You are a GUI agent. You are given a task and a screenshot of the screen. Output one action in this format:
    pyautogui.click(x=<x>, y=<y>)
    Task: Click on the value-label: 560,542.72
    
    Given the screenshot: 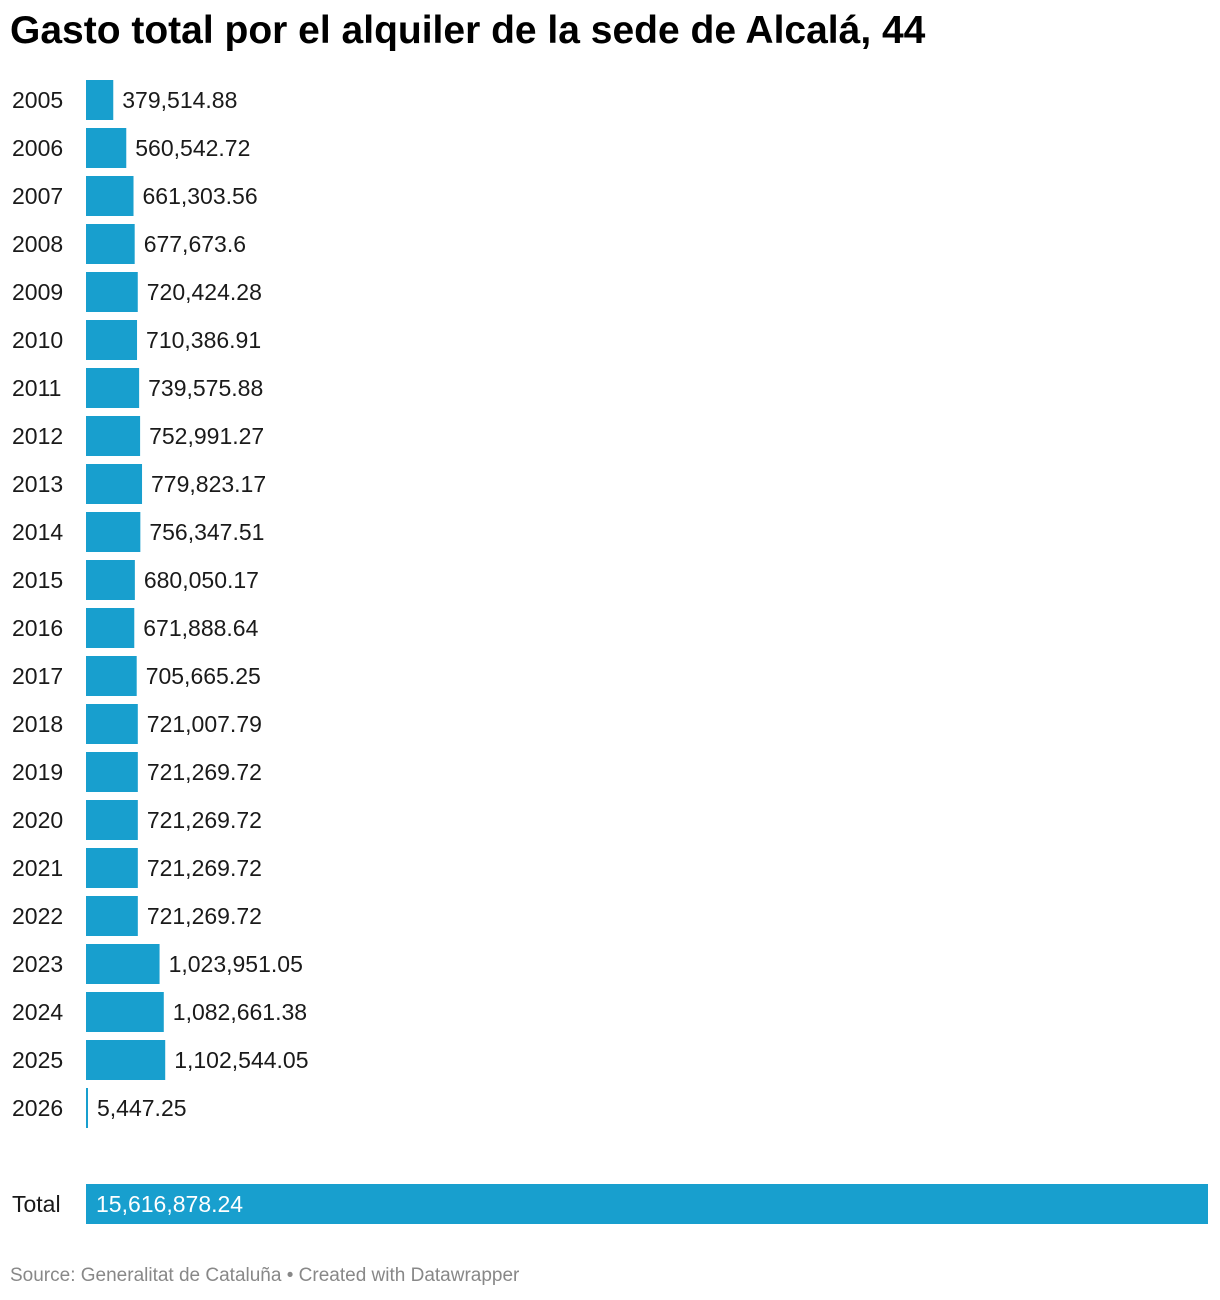 What is the action you would take?
    pyautogui.click(x=192, y=148)
    